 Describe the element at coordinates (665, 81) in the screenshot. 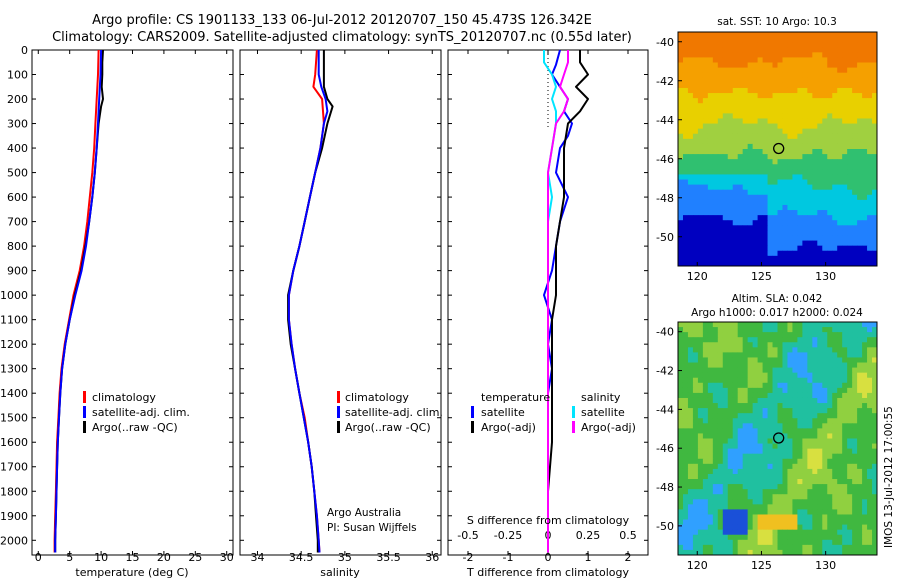

I see `map-y-tick-label: -42` at that location.